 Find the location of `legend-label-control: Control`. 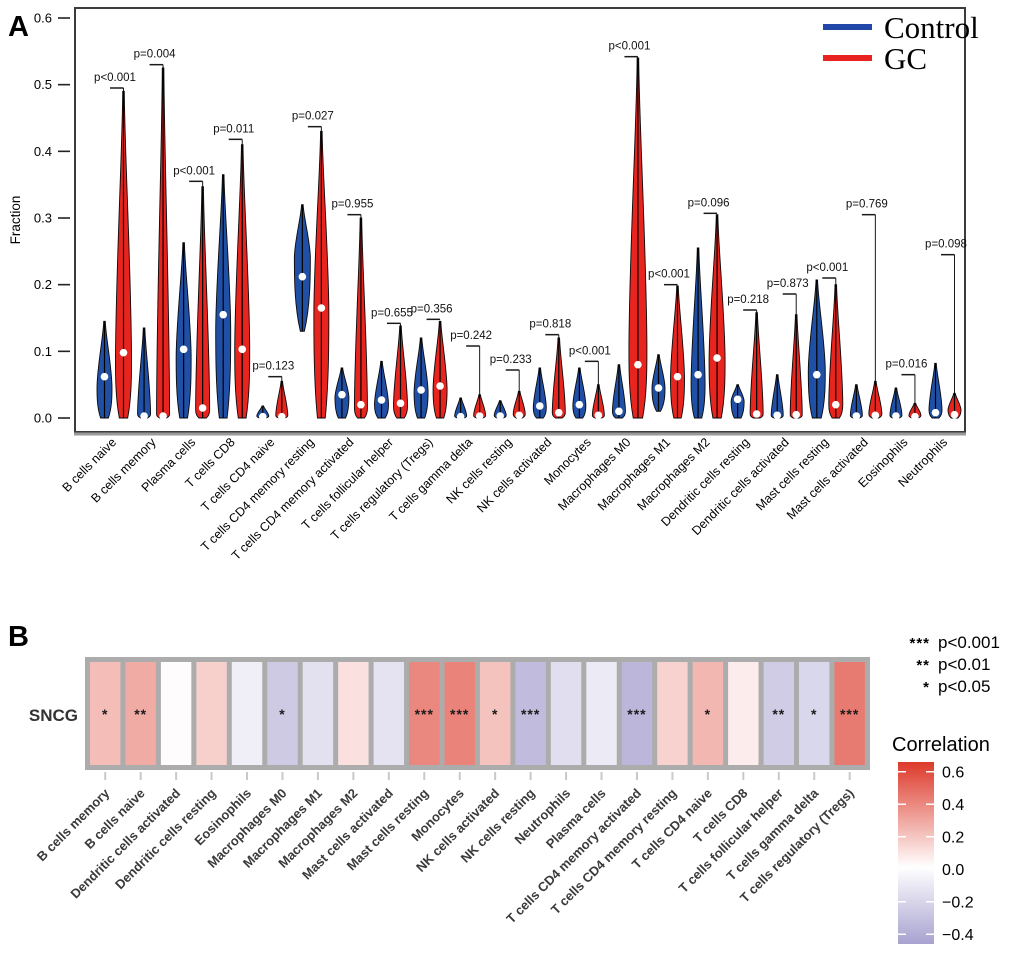

legend-label-control: Control is located at coordinates (931, 27).